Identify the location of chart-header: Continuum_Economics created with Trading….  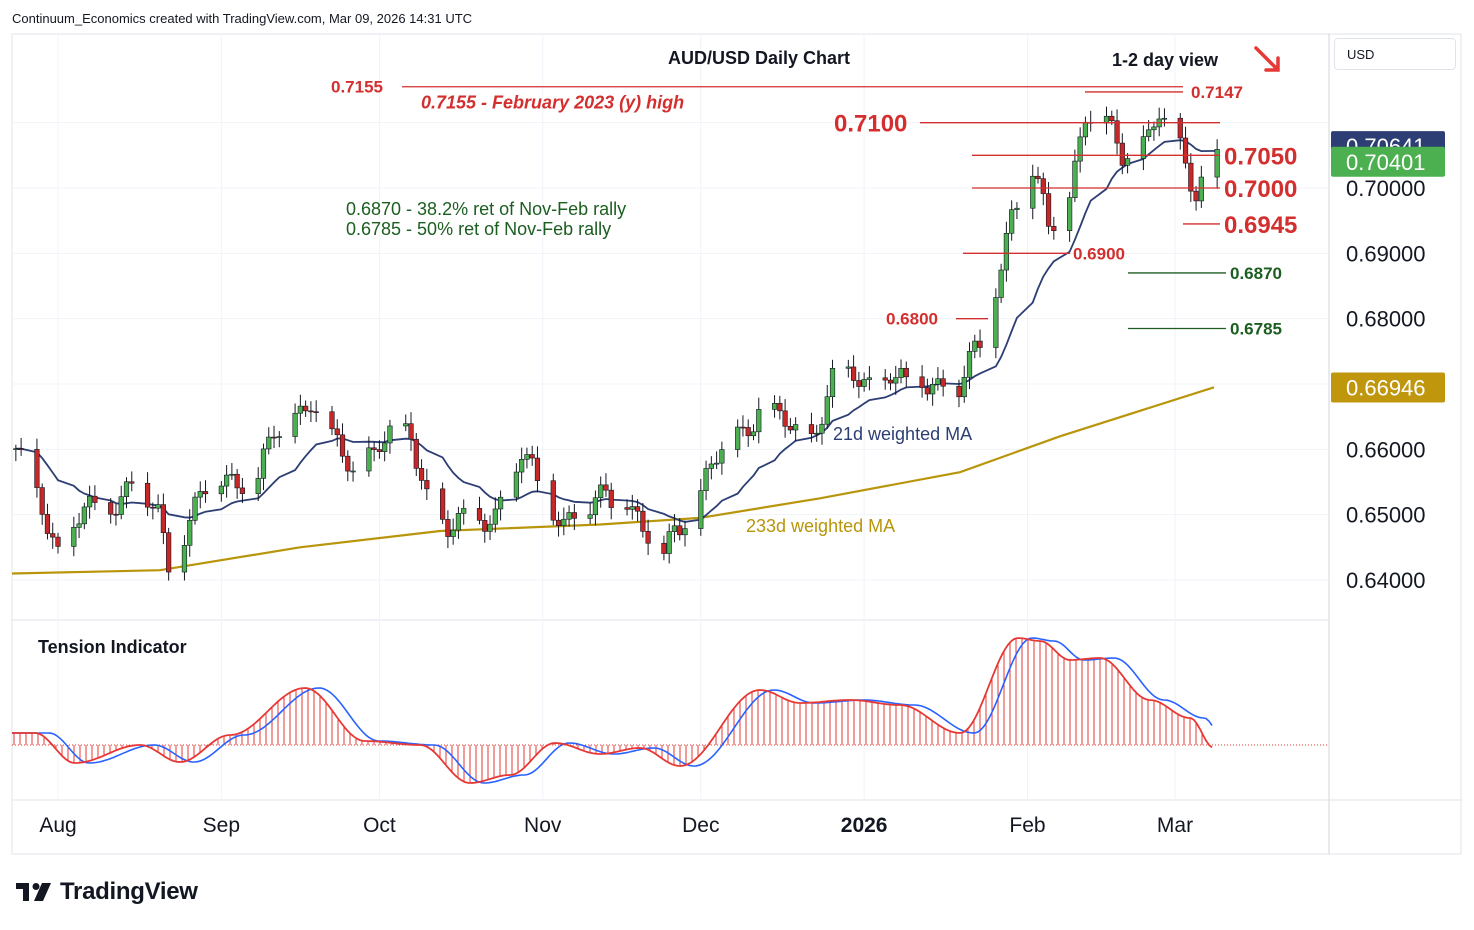
(242, 18).